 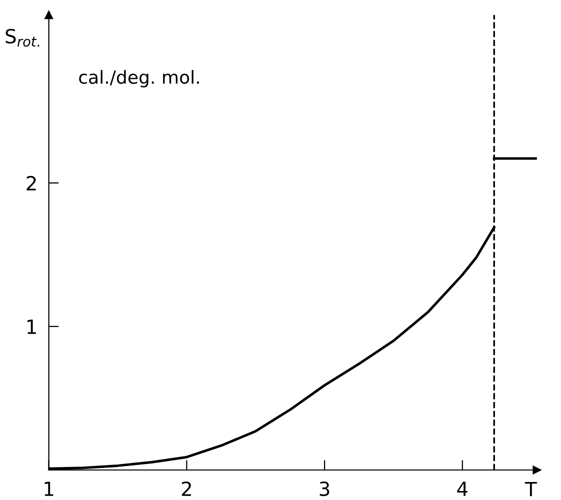 I want to click on annotation: cal./deg. mol., so click(x=139, y=79).